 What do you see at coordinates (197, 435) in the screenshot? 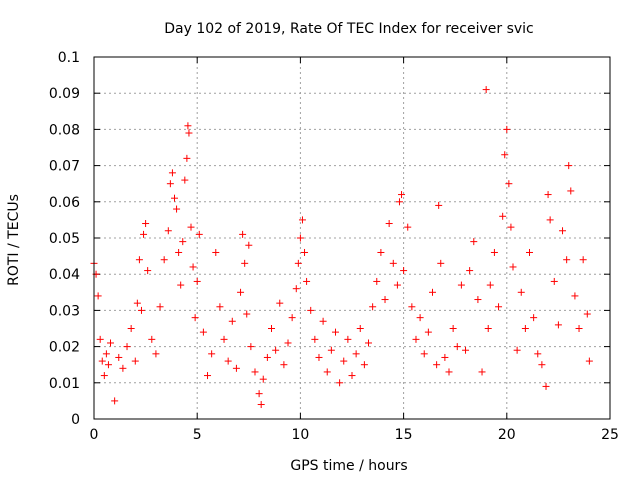
I see `x-tick-label: 5` at bounding box center [197, 435].